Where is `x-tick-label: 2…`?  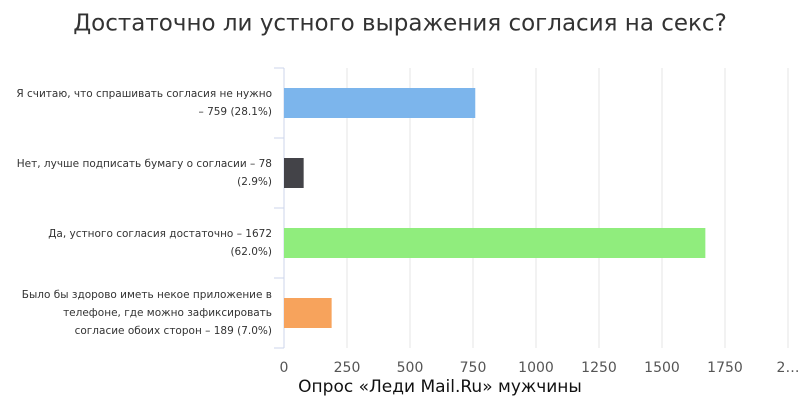
x-tick-label: 2… is located at coordinates (788, 368).